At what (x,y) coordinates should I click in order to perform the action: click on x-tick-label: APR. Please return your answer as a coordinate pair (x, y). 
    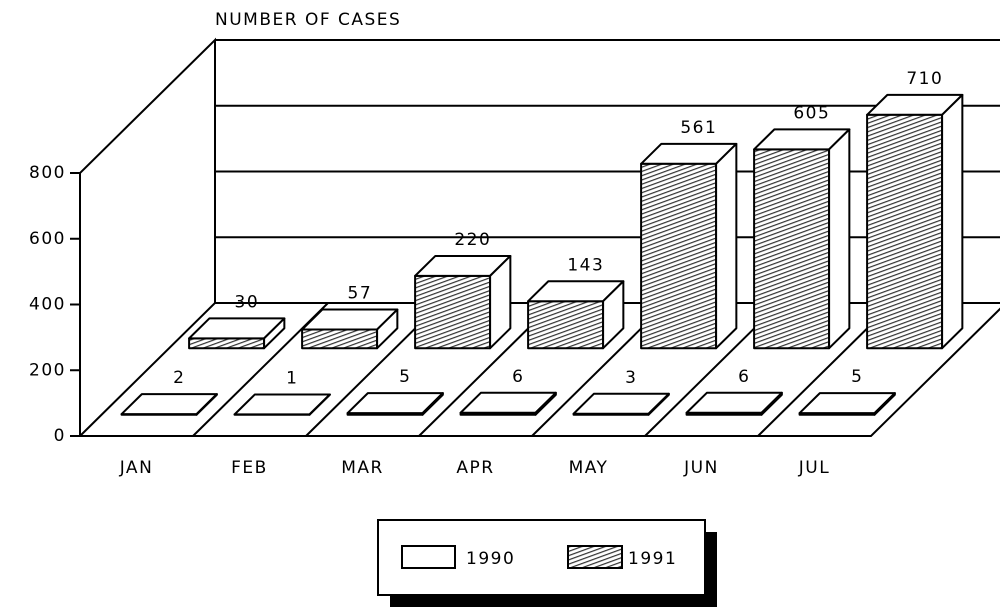
    Looking at the image, I should click on (475, 468).